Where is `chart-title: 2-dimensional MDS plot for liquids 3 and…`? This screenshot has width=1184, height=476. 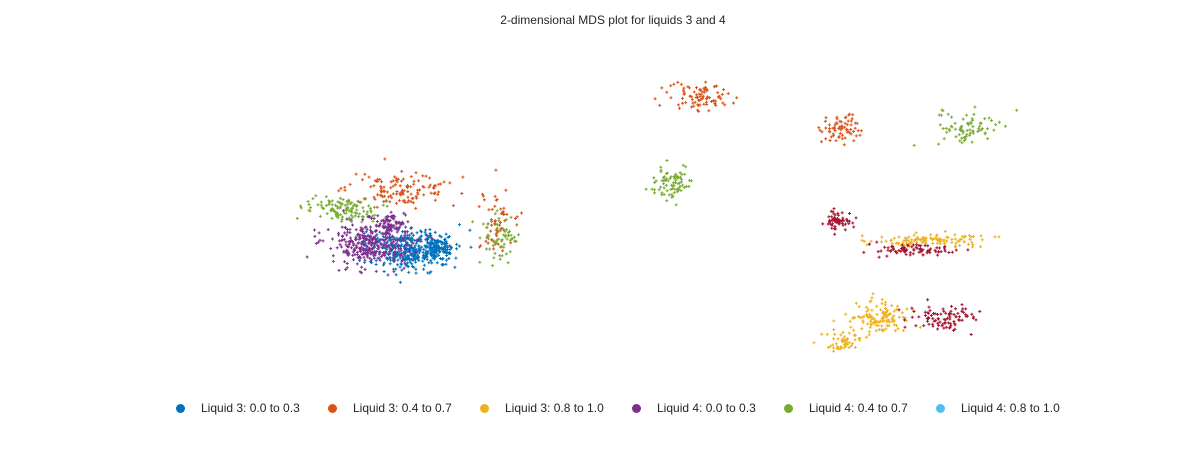 chart-title: 2-dimensional MDS plot for liquids 3 and… is located at coordinates (613, 20).